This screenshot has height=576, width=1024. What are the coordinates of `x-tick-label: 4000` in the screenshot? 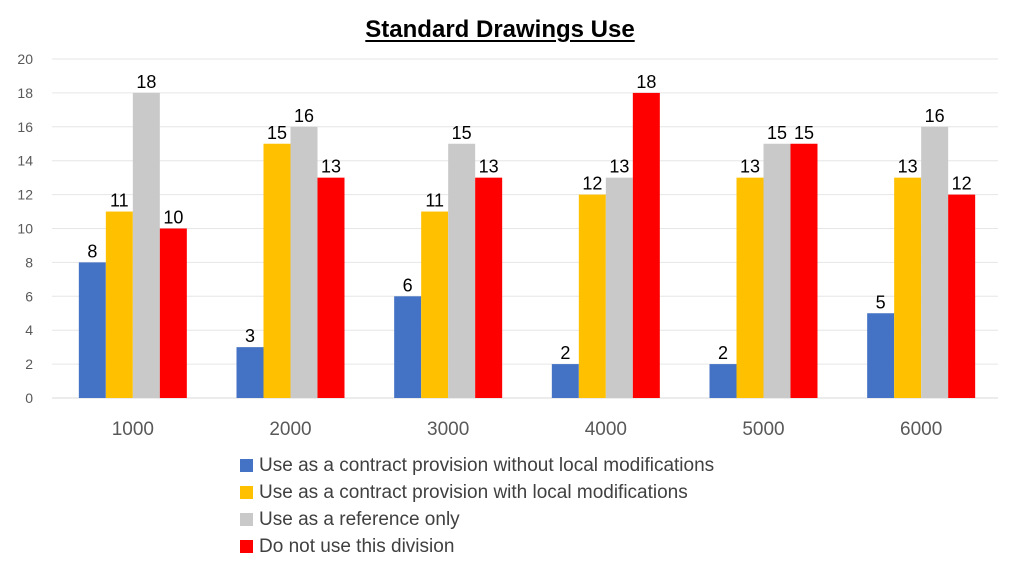 It's located at (606, 429).